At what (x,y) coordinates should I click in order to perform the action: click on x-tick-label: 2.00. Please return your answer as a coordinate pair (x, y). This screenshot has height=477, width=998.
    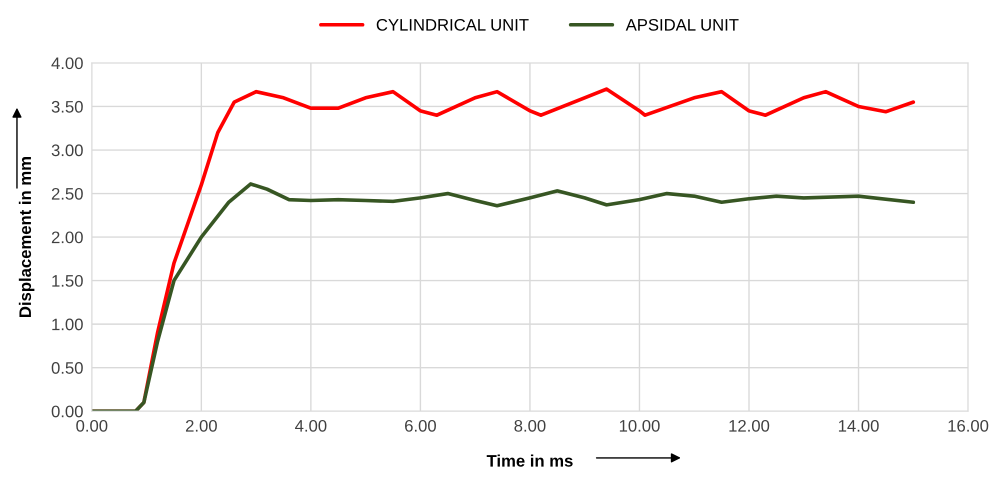
    Looking at the image, I should click on (201, 426).